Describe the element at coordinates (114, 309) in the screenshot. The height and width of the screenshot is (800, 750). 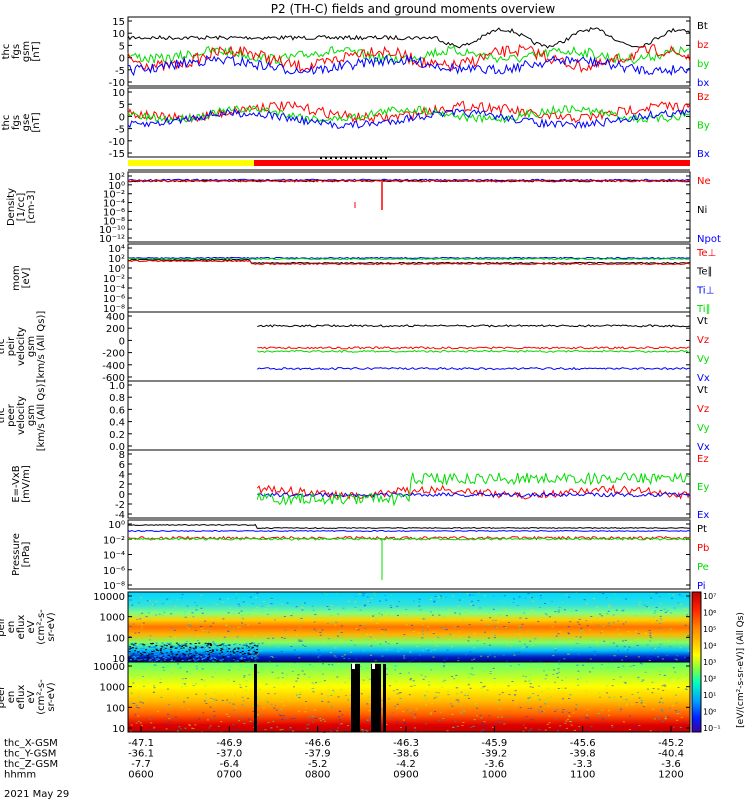
I see `y-tick-label: 10⁻⁸` at that location.